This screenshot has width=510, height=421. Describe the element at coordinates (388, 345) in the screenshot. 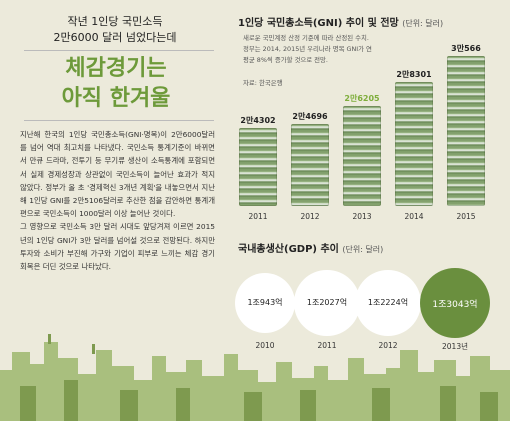

I see `gdp-year-label: 2012` at that location.